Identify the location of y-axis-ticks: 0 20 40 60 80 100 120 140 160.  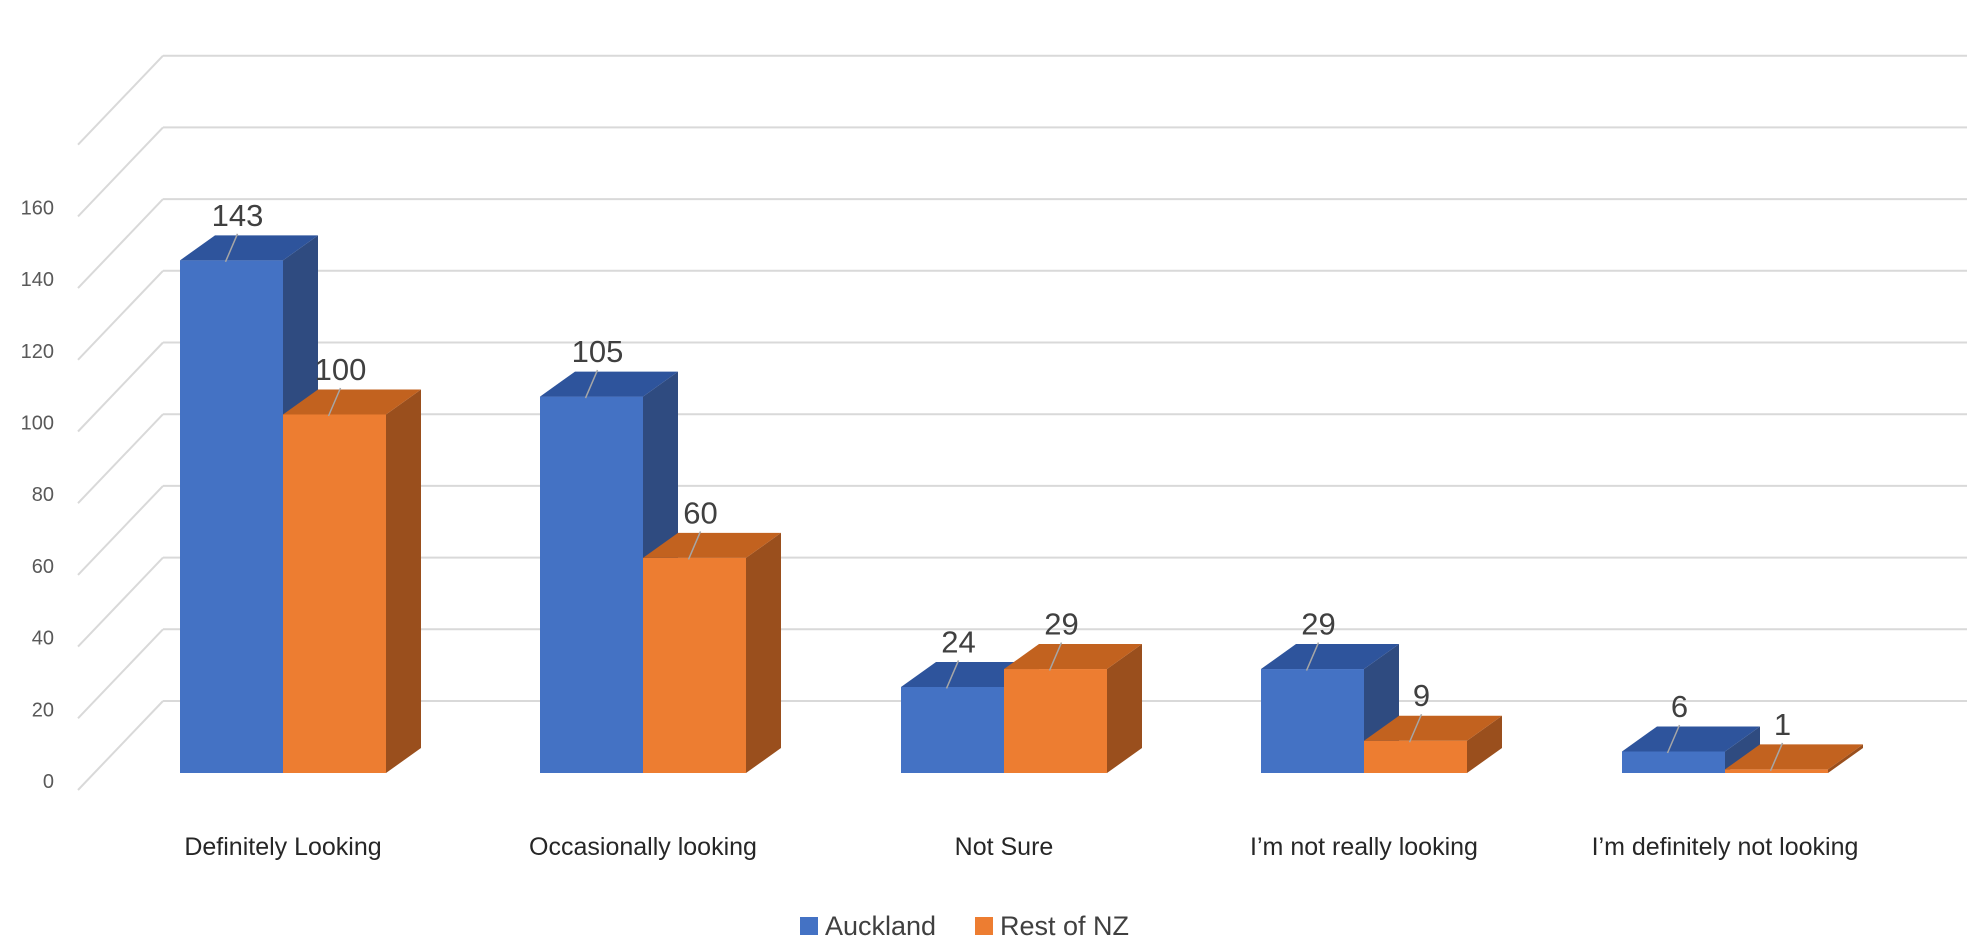
(37, 495).